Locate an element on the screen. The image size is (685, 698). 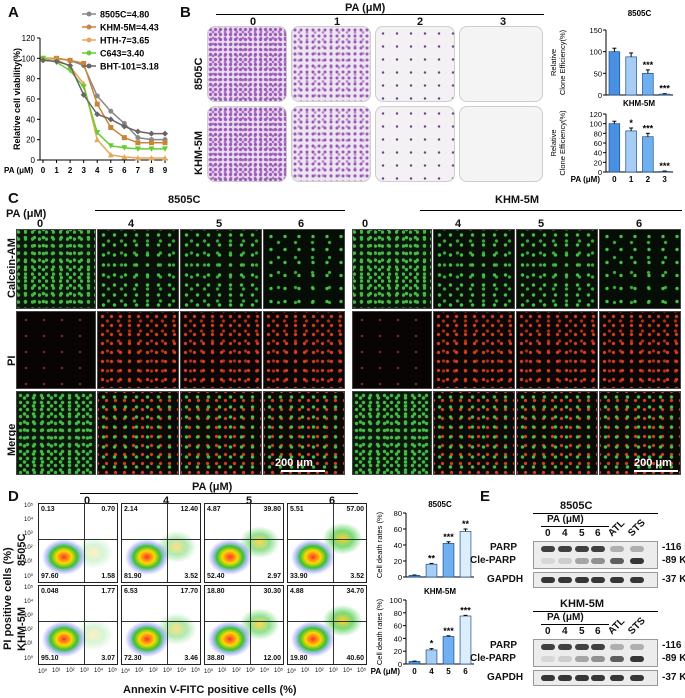
legend-label: C643=3.40 is located at coordinates (122, 54).